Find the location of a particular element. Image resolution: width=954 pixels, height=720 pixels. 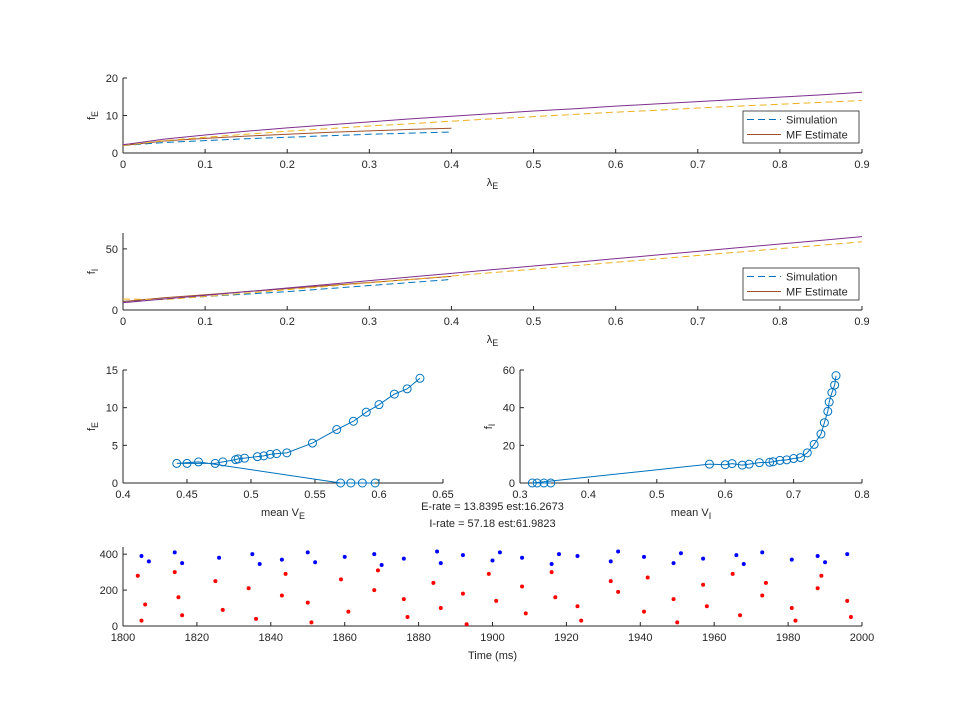

x-tick-label: 0.9 is located at coordinates (861, 322).